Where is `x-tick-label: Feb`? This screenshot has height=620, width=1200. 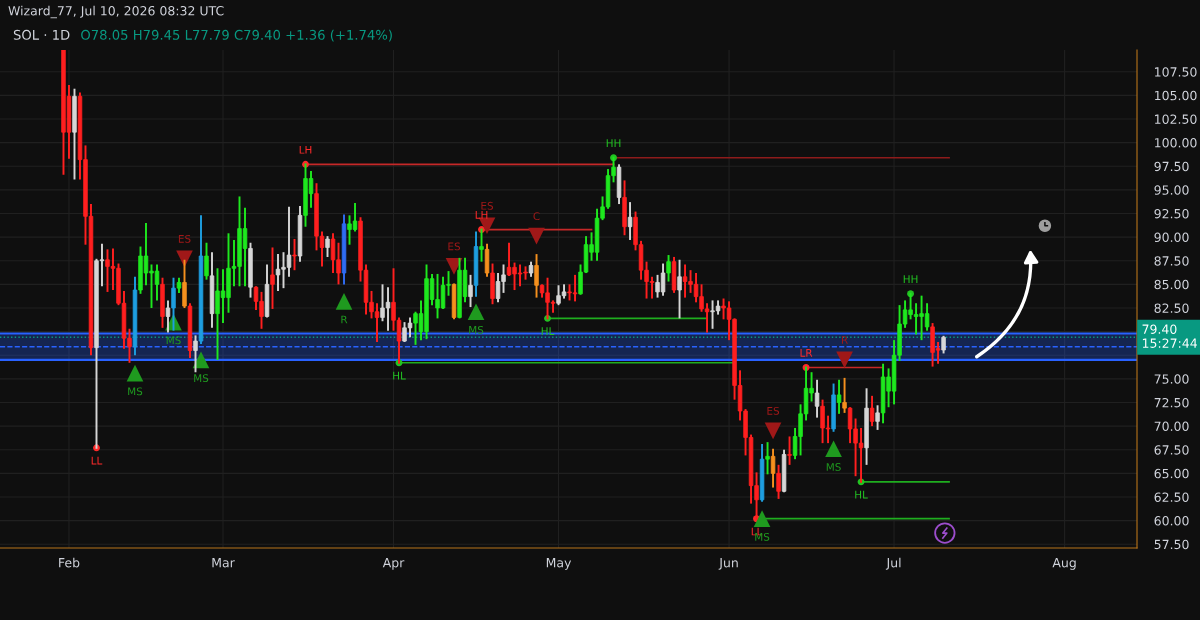 x-tick-label: Feb is located at coordinates (69, 562).